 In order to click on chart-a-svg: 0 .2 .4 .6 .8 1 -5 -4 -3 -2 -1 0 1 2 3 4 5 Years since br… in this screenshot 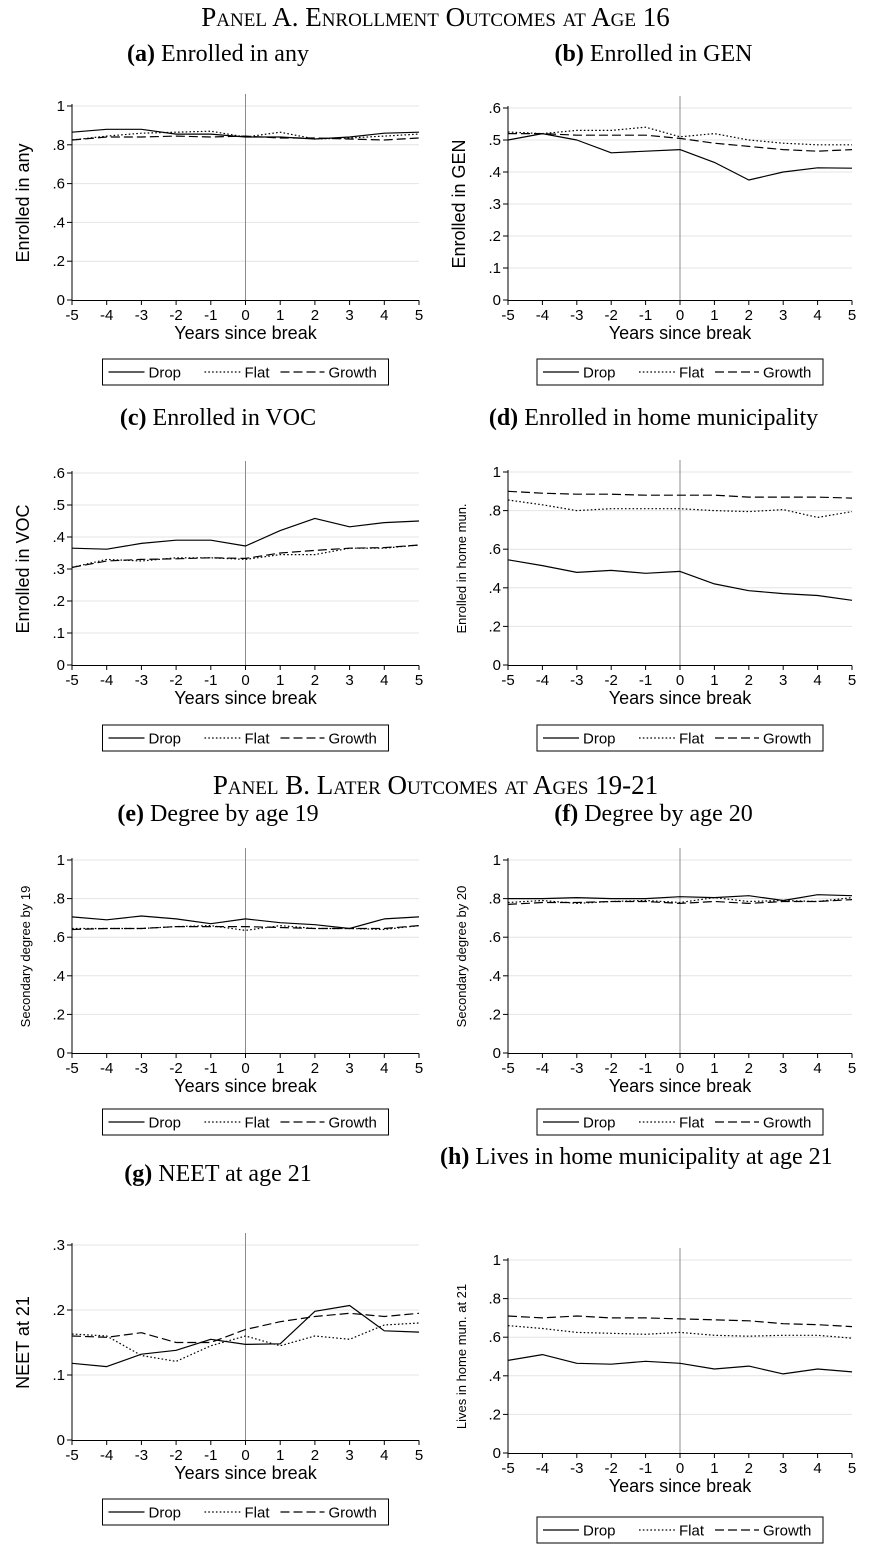, I will do `click(218, 240)`.